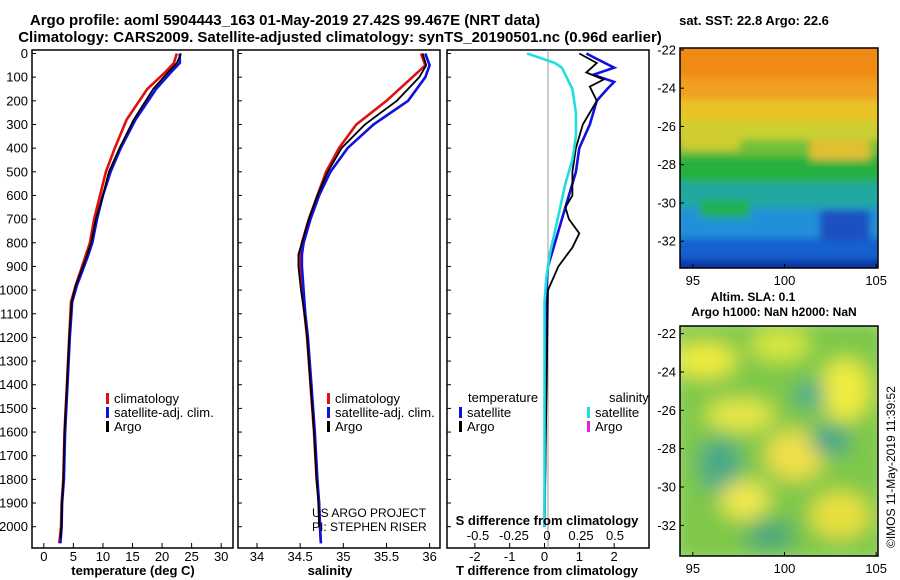 The width and height of the screenshot is (900, 580). What do you see at coordinates (754, 20) in the screenshot?
I see `sst-map-title: sat. SST: 22.8 Argo: 22.6` at bounding box center [754, 20].